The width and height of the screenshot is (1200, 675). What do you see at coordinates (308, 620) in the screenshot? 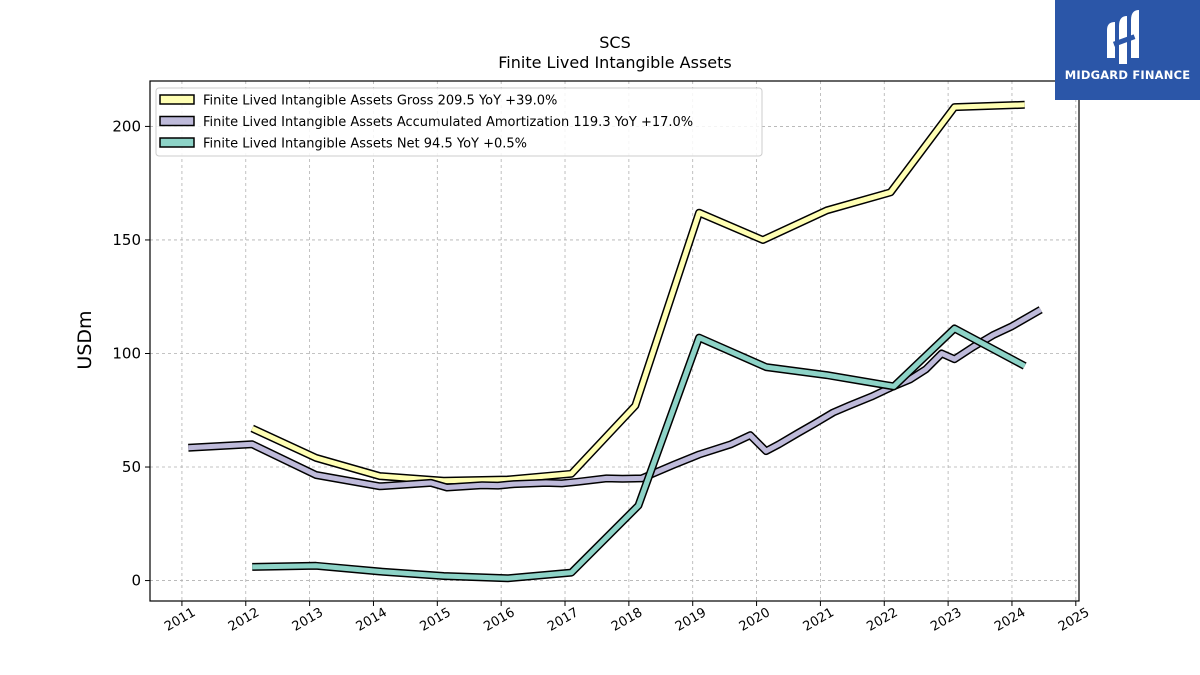
I see `x-tick-label: 2013` at bounding box center [308, 620].